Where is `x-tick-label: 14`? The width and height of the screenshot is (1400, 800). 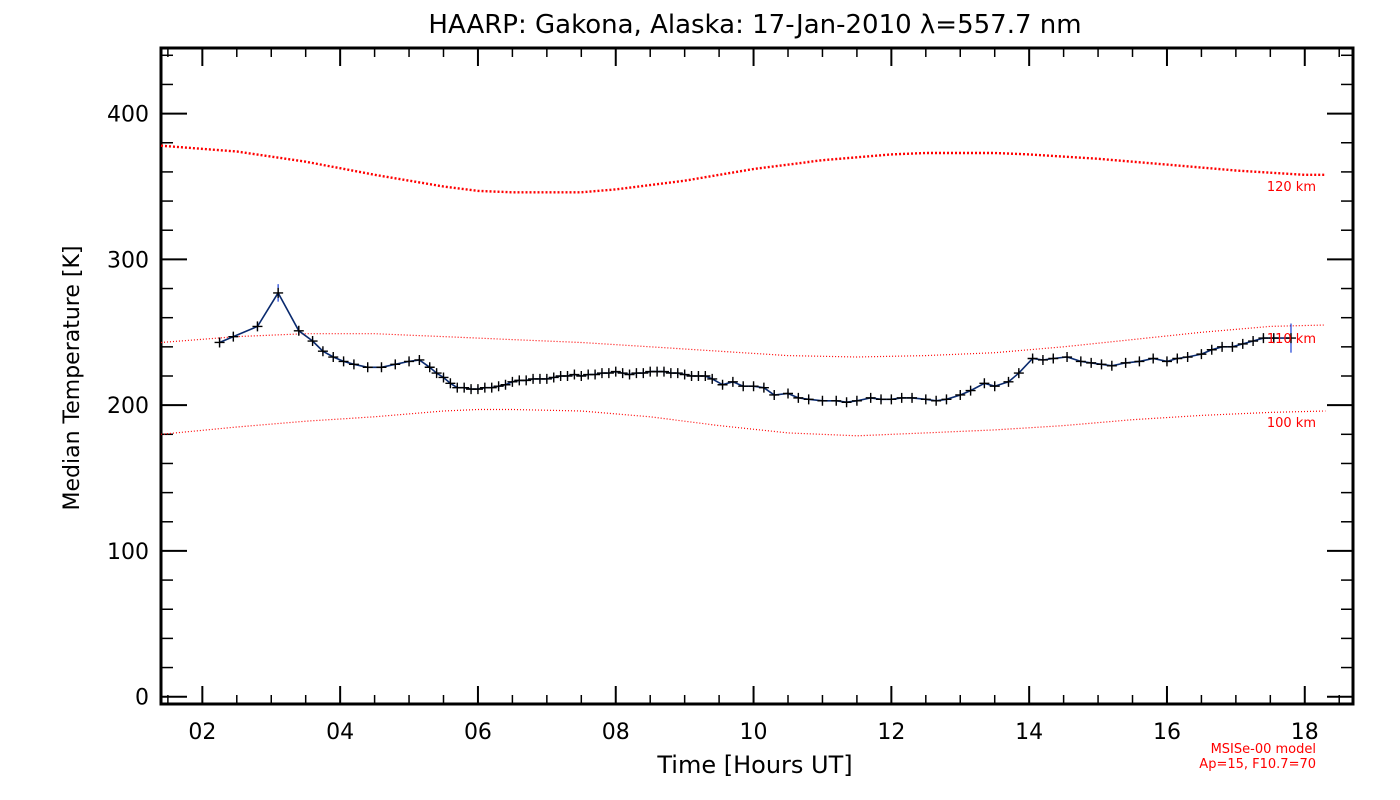 x-tick-label: 14 is located at coordinates (1029, 732).